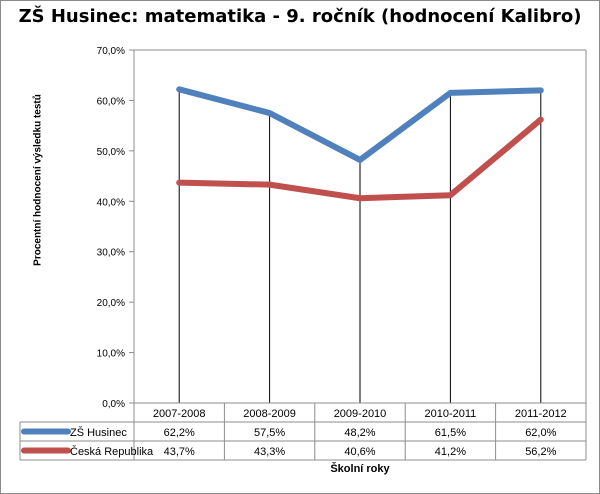  I want to click on x-tick-label: 2007-2008, so click(179, 414).